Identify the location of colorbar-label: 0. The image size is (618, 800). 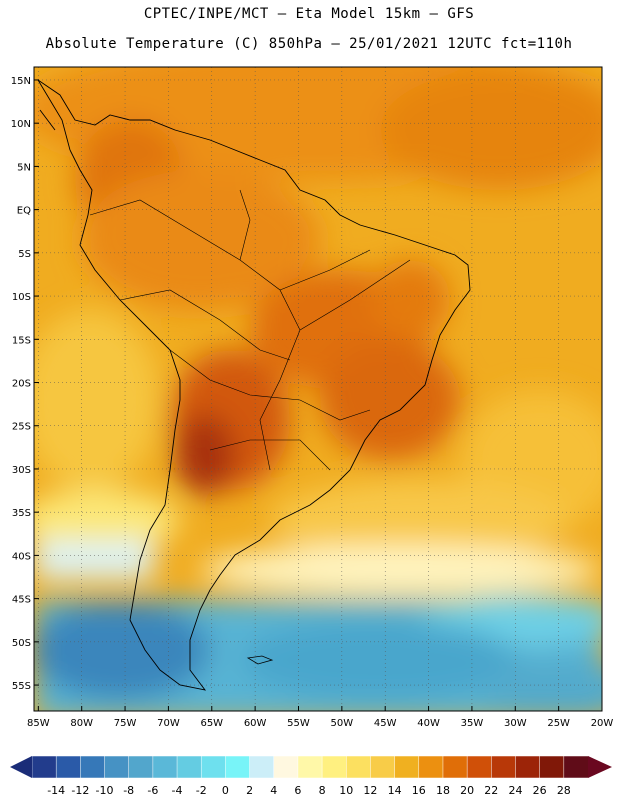
(225, 790).